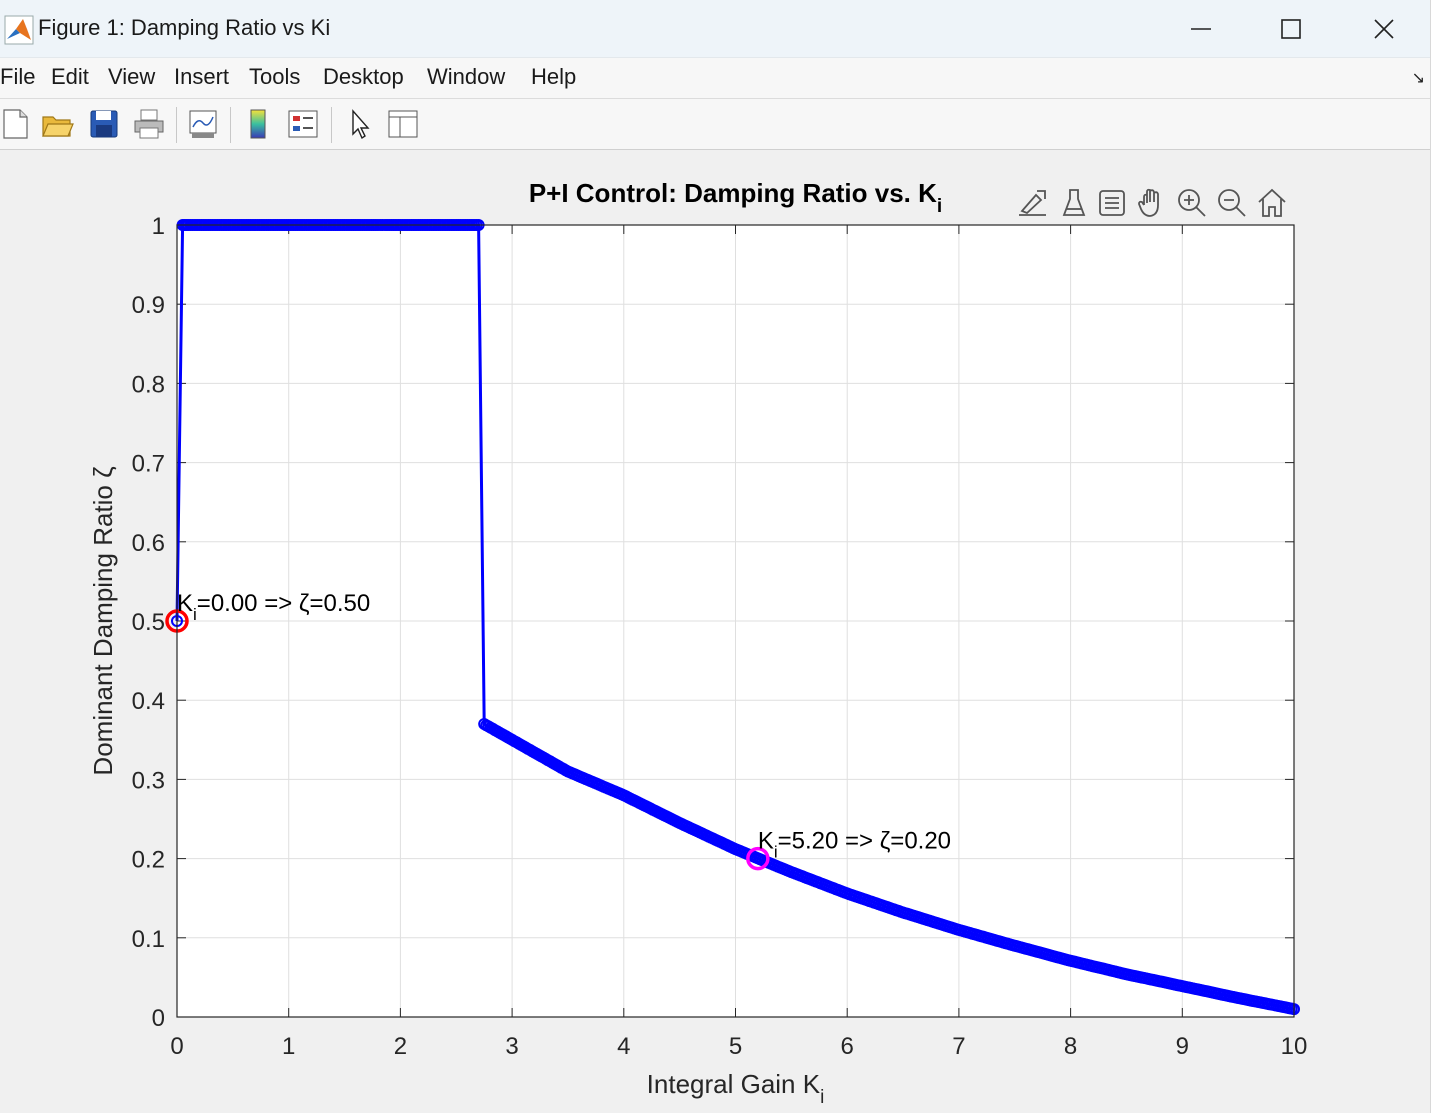 The height and width of the screenshot is (1113, 1437). I want to click on maximize-icon, so click(1291, 28).